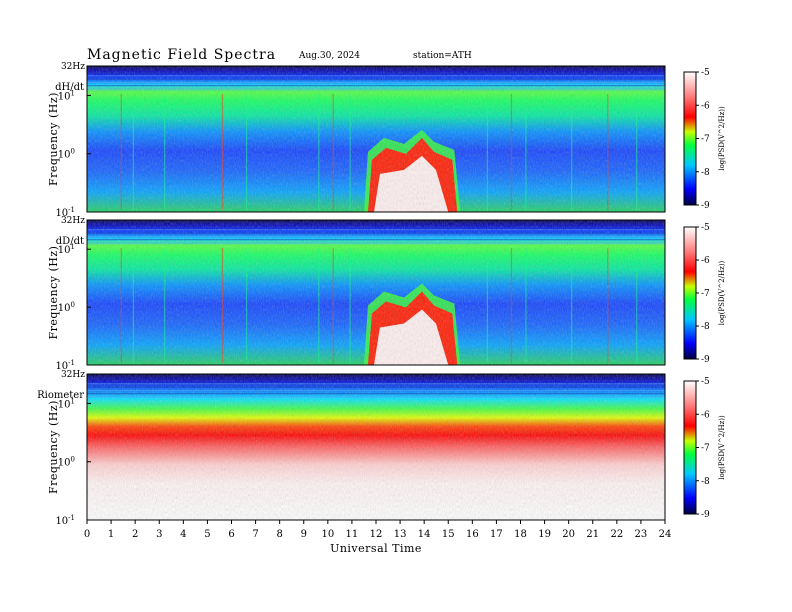 Image resolution: width=792 pixels, height=612 pixels. What do you see at coordinates (207, 534) in the screenshot?
I see `x-tick-label: 5` at bounding box center [207, 534].